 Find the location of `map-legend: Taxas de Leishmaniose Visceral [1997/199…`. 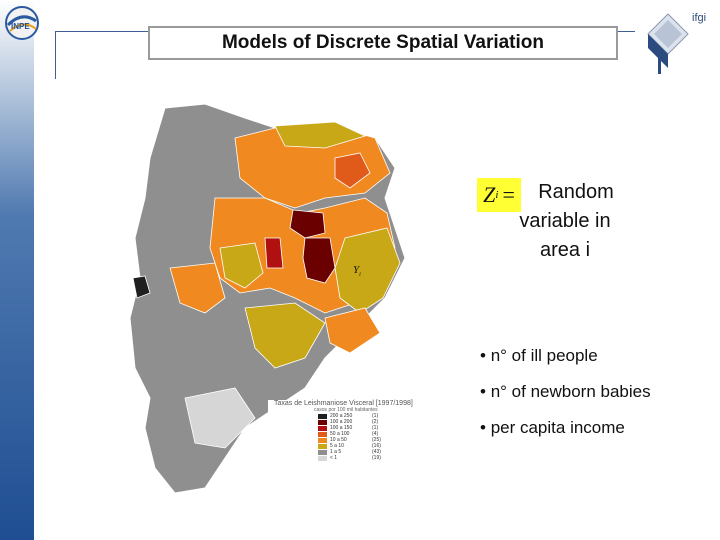

map-legend: Taxas de Leishmaniose Visceral [1997/199… is located at coordinates (353, 446).